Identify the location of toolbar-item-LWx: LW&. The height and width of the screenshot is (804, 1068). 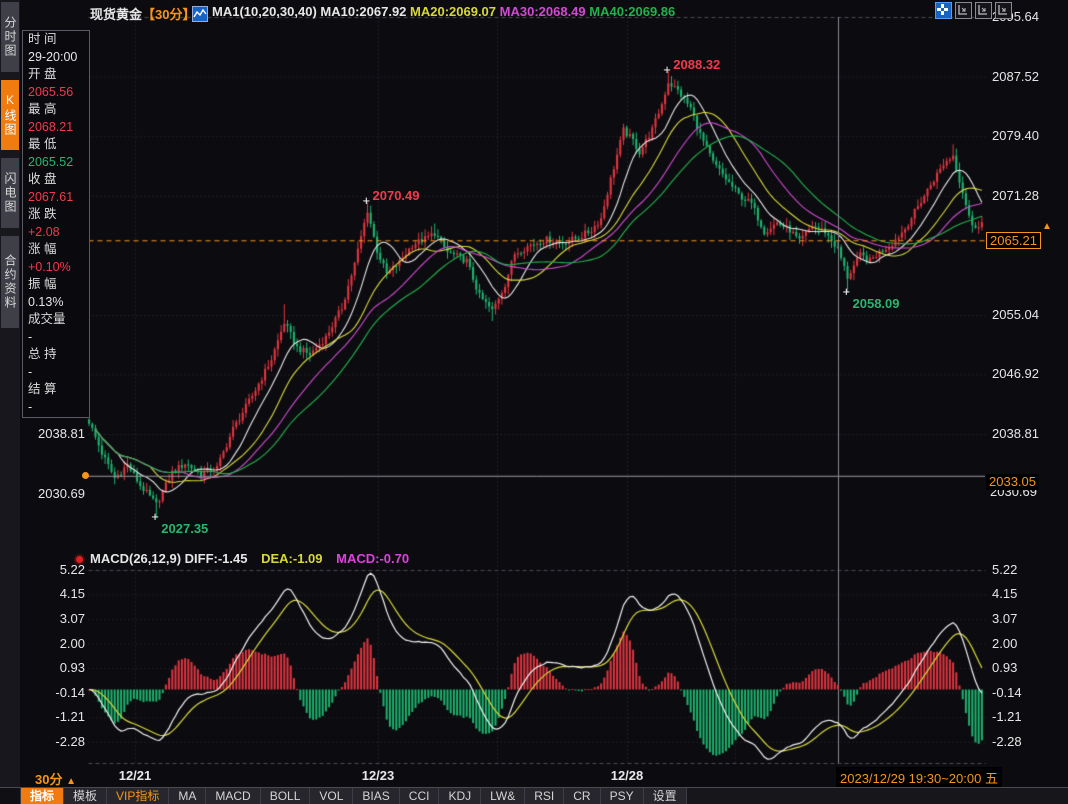
(503, 796).